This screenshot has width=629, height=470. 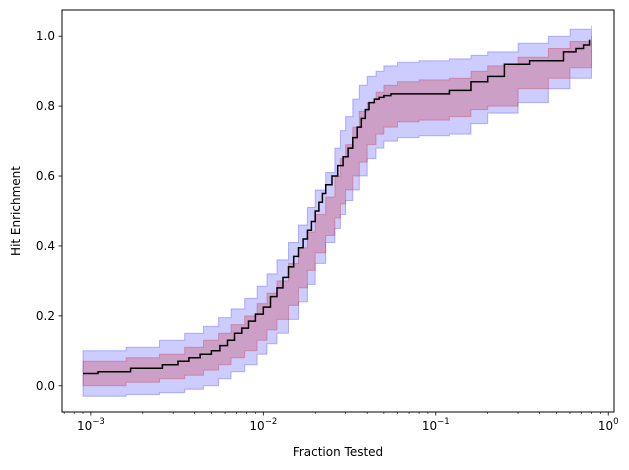 What do you see at coordinates (45, 386) in the screenshot?
I see `y-tick-label: 0.0` at bounding box center [45, 386].